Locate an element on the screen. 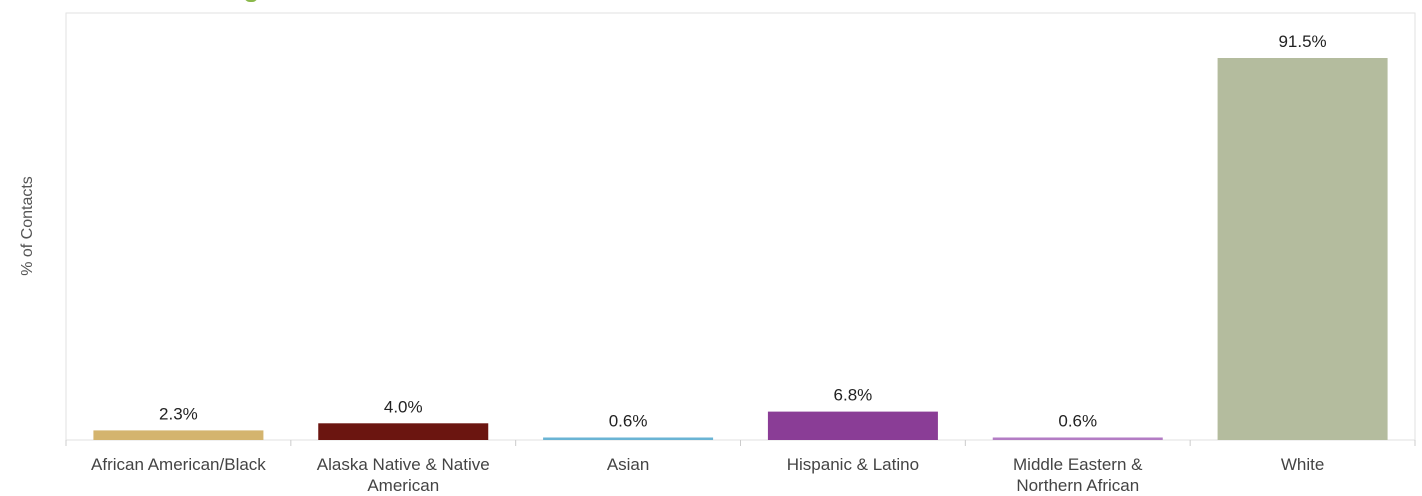  x-tick-label: White is located at coordinates (1302, 464).